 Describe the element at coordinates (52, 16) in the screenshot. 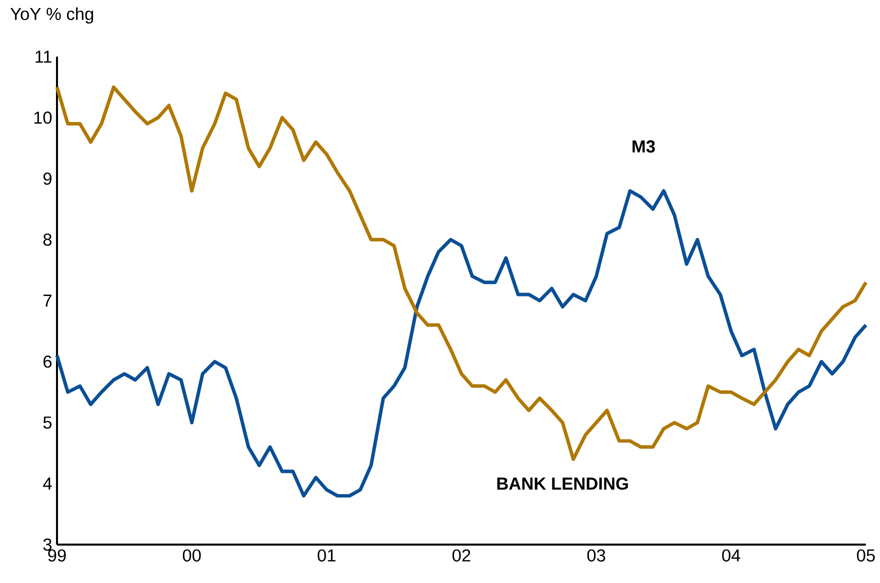

I see `y-axis-title: YoY % chg` at that location.